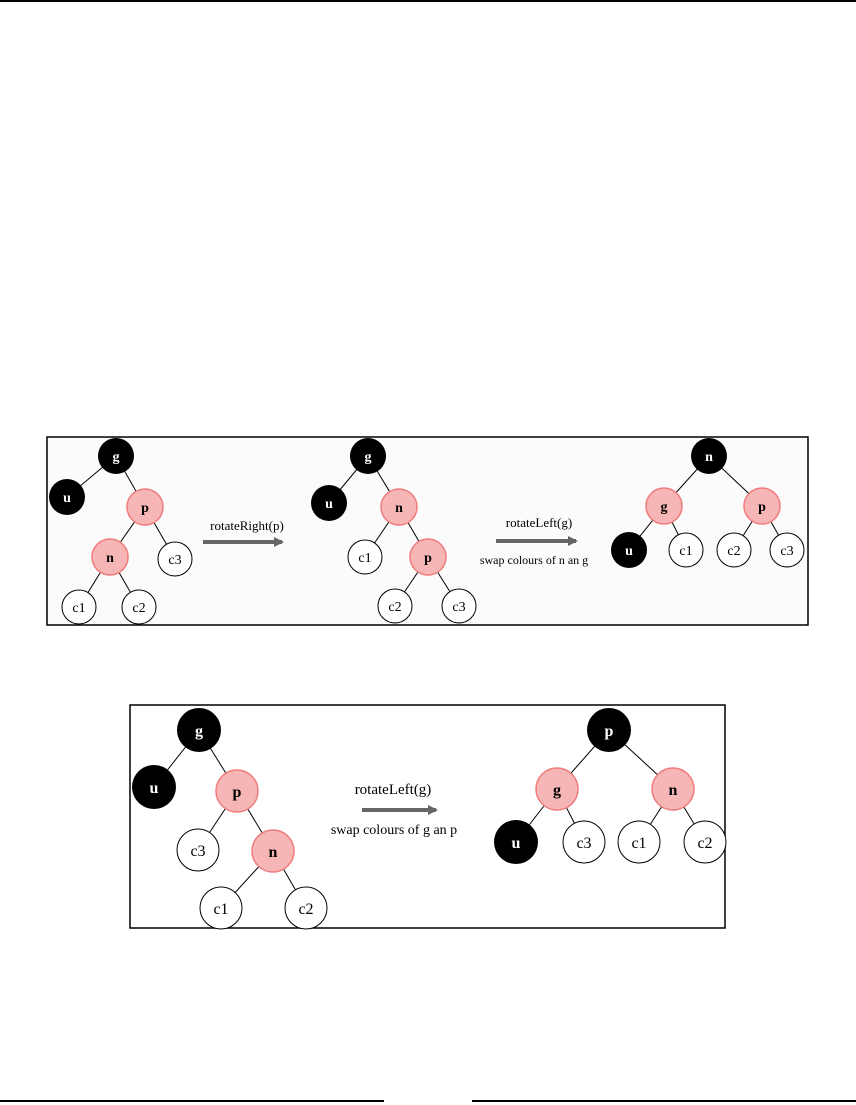  Describe the element at coordinates (393, 790) in the screenshot. I see `arrow-3-label: rotateLeft(g)` at that location.